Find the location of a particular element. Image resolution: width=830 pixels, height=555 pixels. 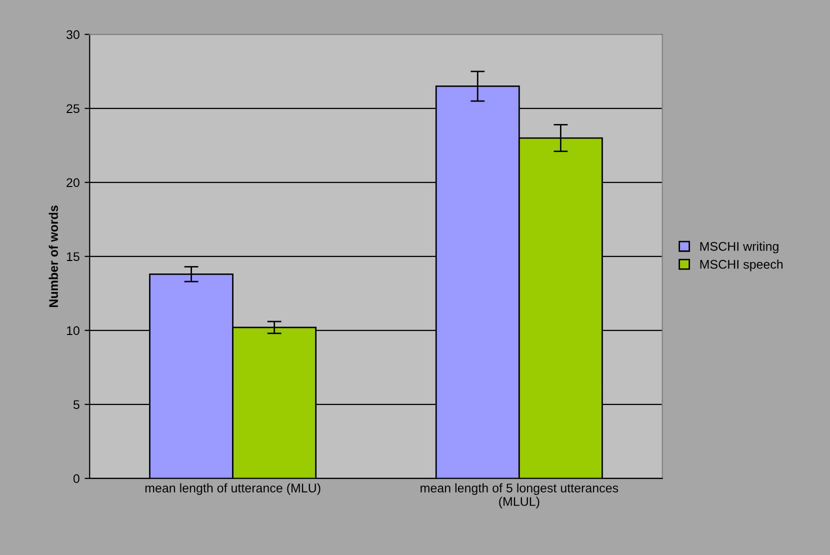

y-tick-label: 0 is located at coordinates (76, 479).